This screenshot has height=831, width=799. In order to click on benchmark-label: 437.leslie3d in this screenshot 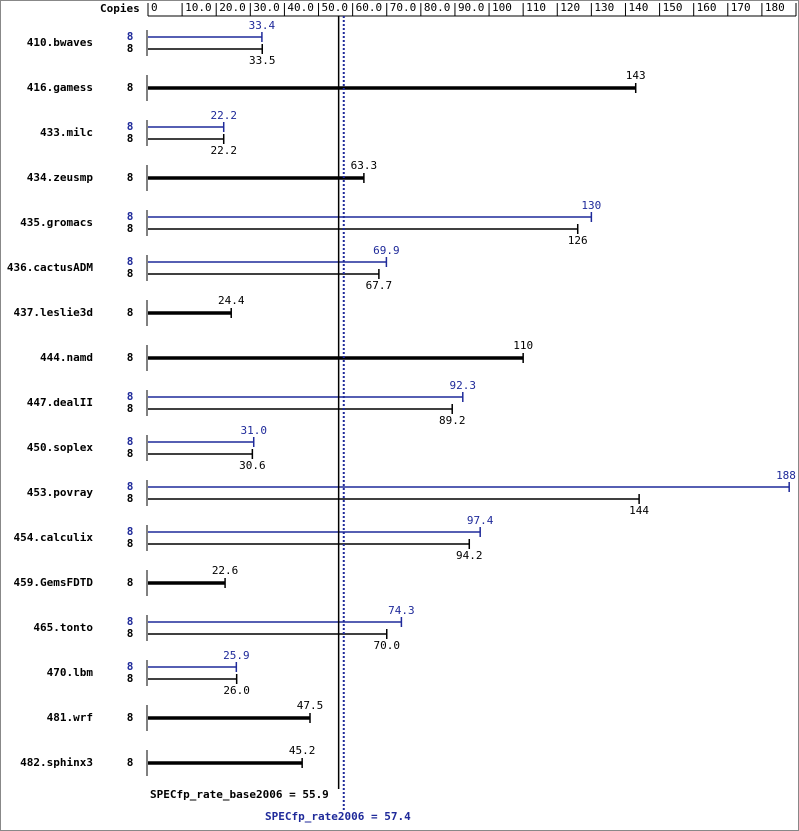, I will do `click(53, 312)`.